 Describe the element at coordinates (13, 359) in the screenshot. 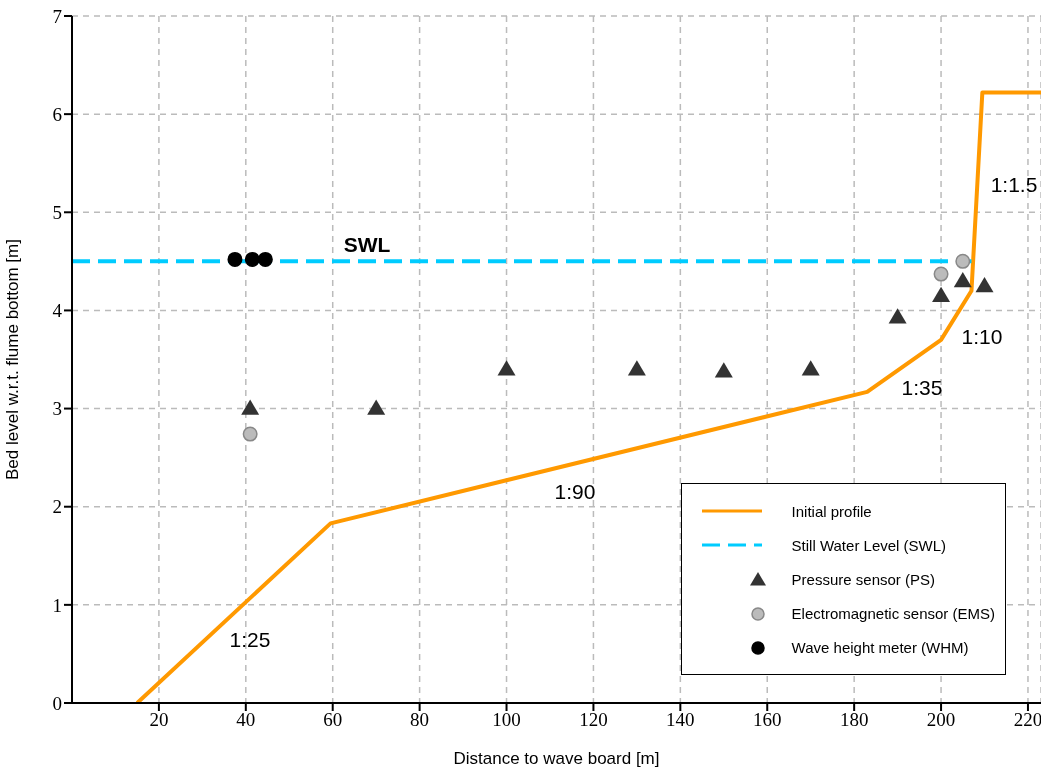

I see `y-axis-title: Bed level w.r.t. flume bottom [m]` at that location.